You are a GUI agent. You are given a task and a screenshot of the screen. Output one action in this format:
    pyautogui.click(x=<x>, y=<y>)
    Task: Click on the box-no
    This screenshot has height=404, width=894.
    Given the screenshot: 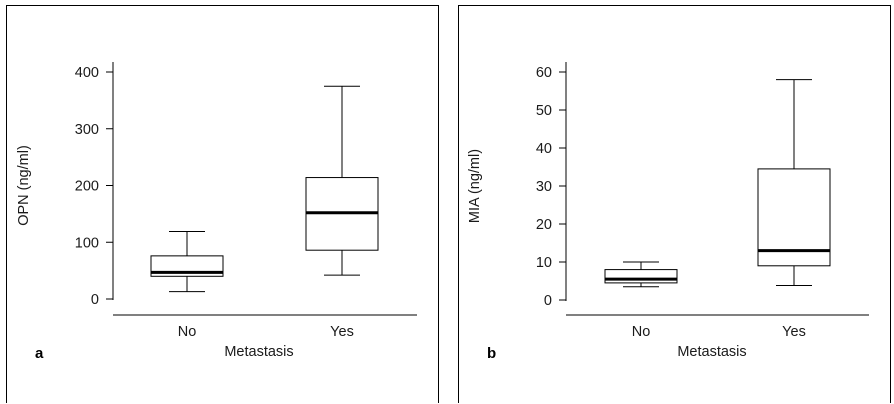 What is the action you would take?
    pyautogui.click(x=641, y=276)
    